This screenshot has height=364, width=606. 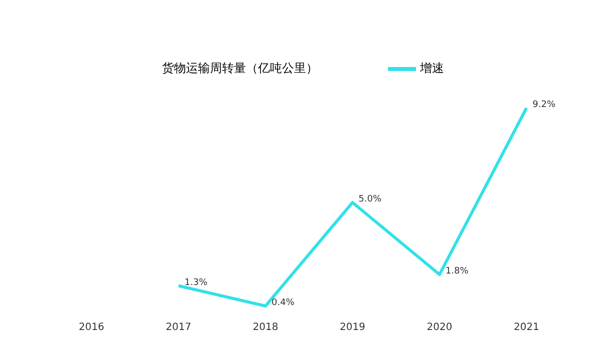 What do you see at coordinates (370, 199) in the screenshot?
I see `data-label: 5.0%` at bounding box center [370, 199].